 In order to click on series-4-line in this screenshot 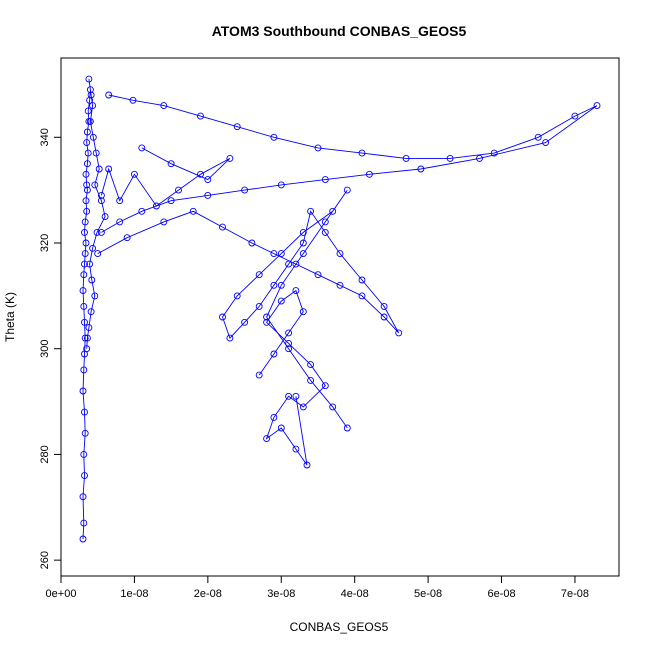, I will do `click(165, 177)`.